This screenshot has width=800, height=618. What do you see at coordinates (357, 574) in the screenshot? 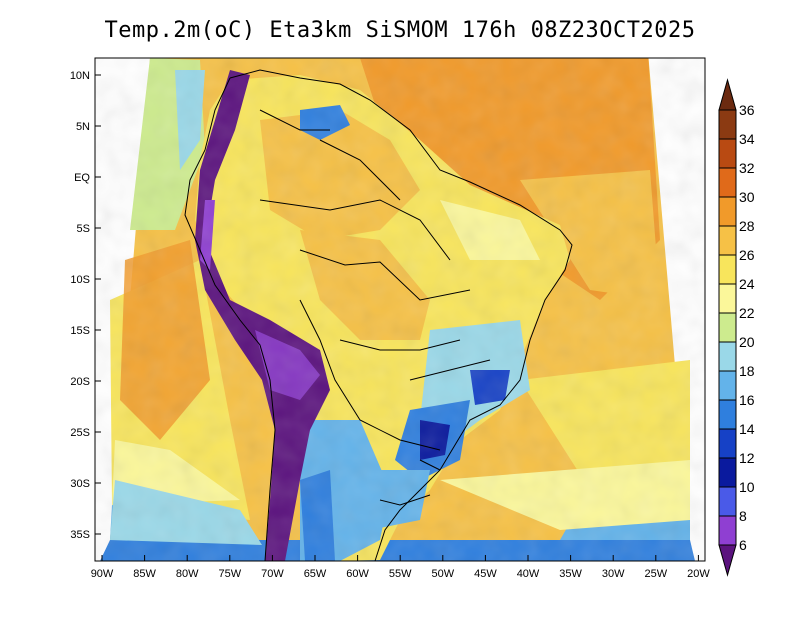
I see `lon-label: 60W` at bounding box center [357, 574].